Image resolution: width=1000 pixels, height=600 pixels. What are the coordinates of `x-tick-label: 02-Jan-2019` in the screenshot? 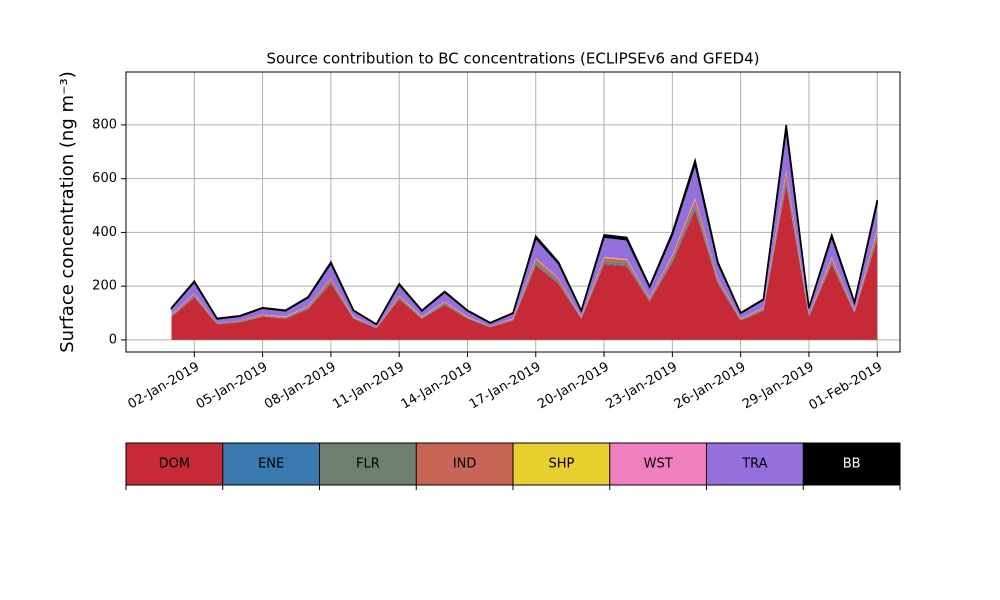 It's located at (163, 386).